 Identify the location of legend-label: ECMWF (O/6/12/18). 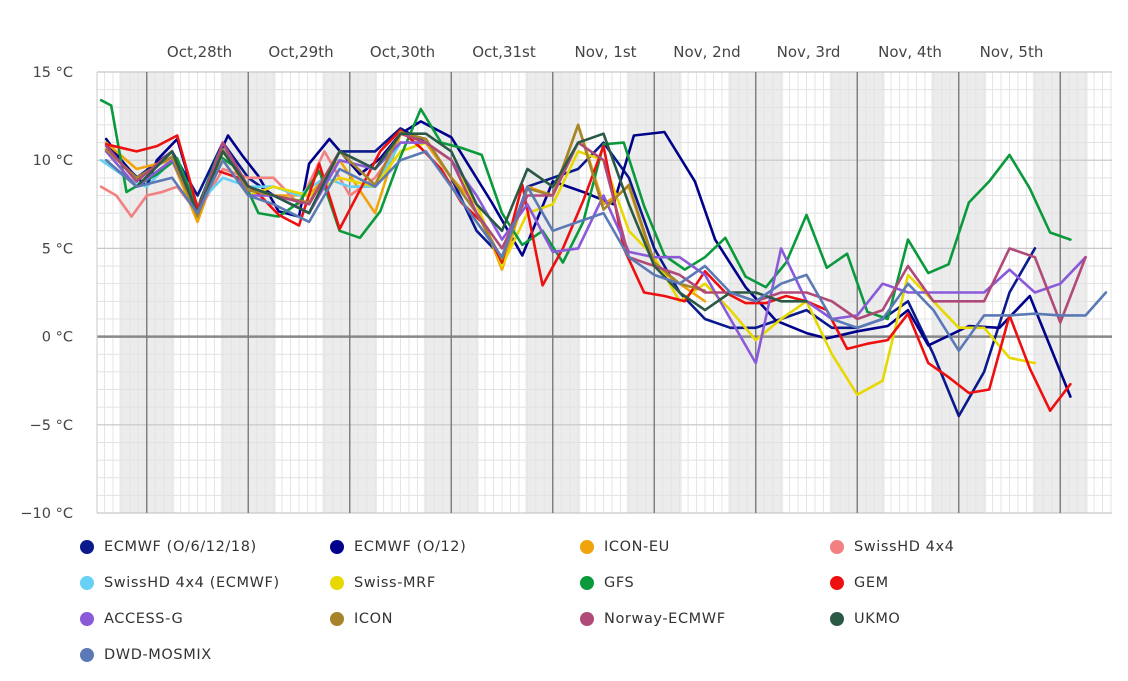
(180, 547).